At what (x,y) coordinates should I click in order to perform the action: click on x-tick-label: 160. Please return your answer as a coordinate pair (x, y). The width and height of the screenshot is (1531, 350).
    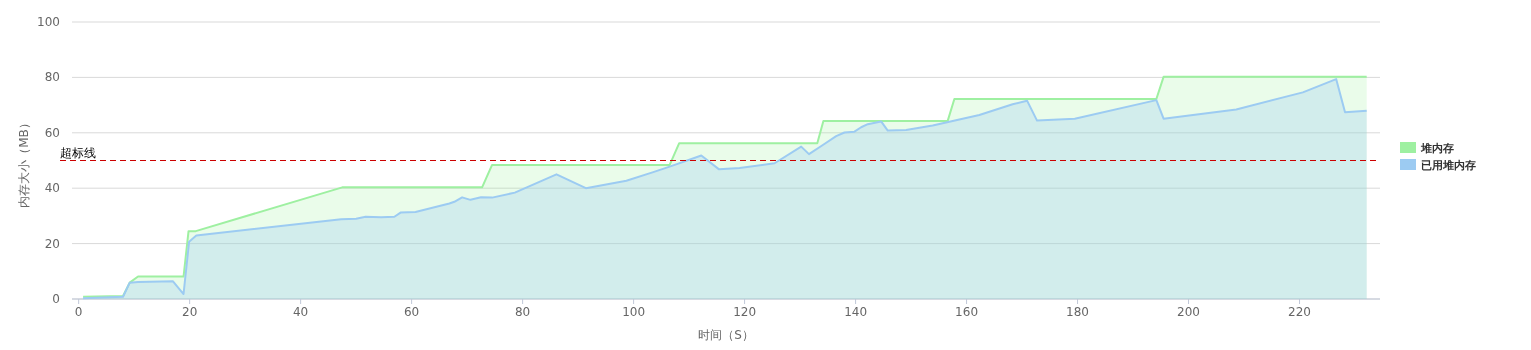
    Looking at the image, I should click on (967, 312).